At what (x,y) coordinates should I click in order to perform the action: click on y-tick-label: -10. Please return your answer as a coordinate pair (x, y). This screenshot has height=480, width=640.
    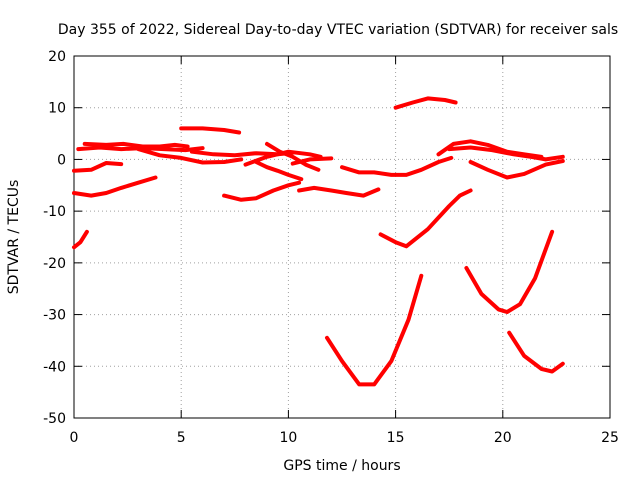
    Looking at the image, I should click on (54, 212).